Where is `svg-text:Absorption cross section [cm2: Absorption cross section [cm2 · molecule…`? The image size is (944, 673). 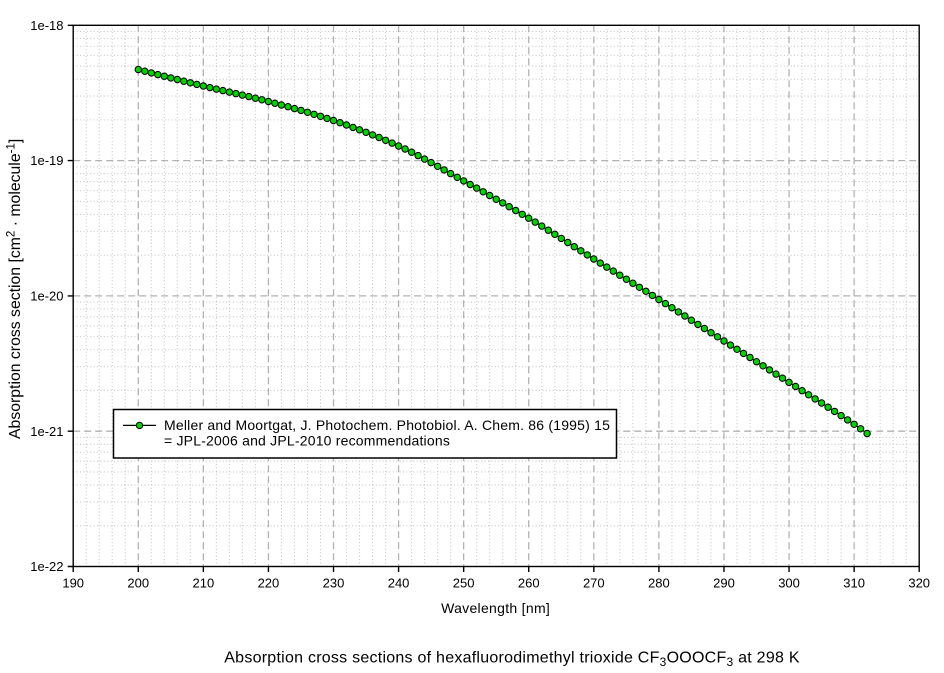
svg-text:Absorption cross section [cm2: Absorption cross section [cm2 · molecule… is located at coordinates (15, 289).